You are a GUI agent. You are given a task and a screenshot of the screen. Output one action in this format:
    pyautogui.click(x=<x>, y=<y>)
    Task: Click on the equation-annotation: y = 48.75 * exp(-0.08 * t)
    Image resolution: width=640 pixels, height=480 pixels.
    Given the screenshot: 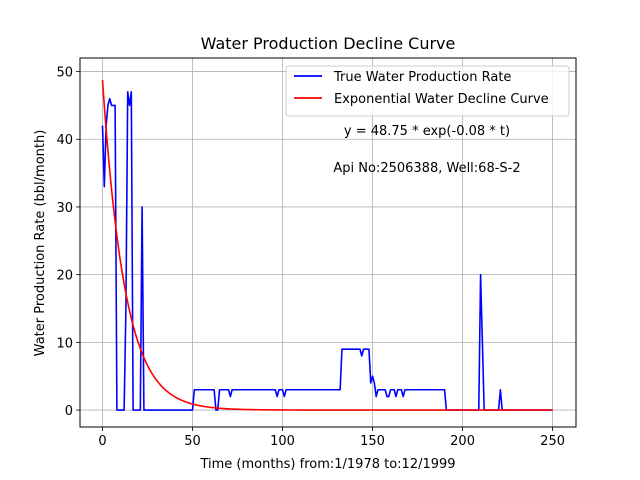 What is the action you would take?
    pyautogui.click(x=427, y=131)
    